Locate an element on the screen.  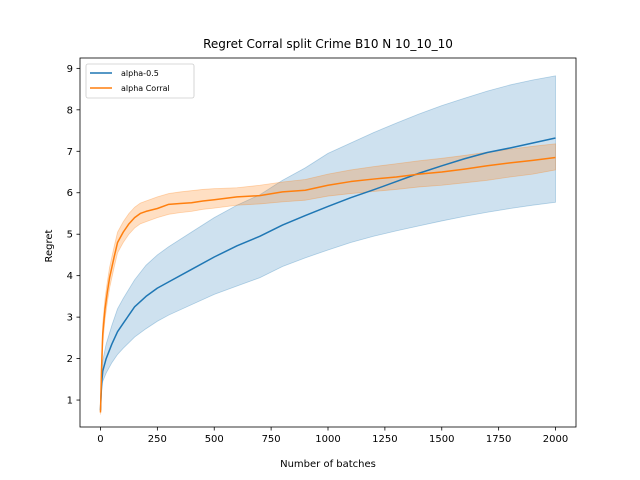
y-tick-label: 6 is located at coordinates (70, 193).